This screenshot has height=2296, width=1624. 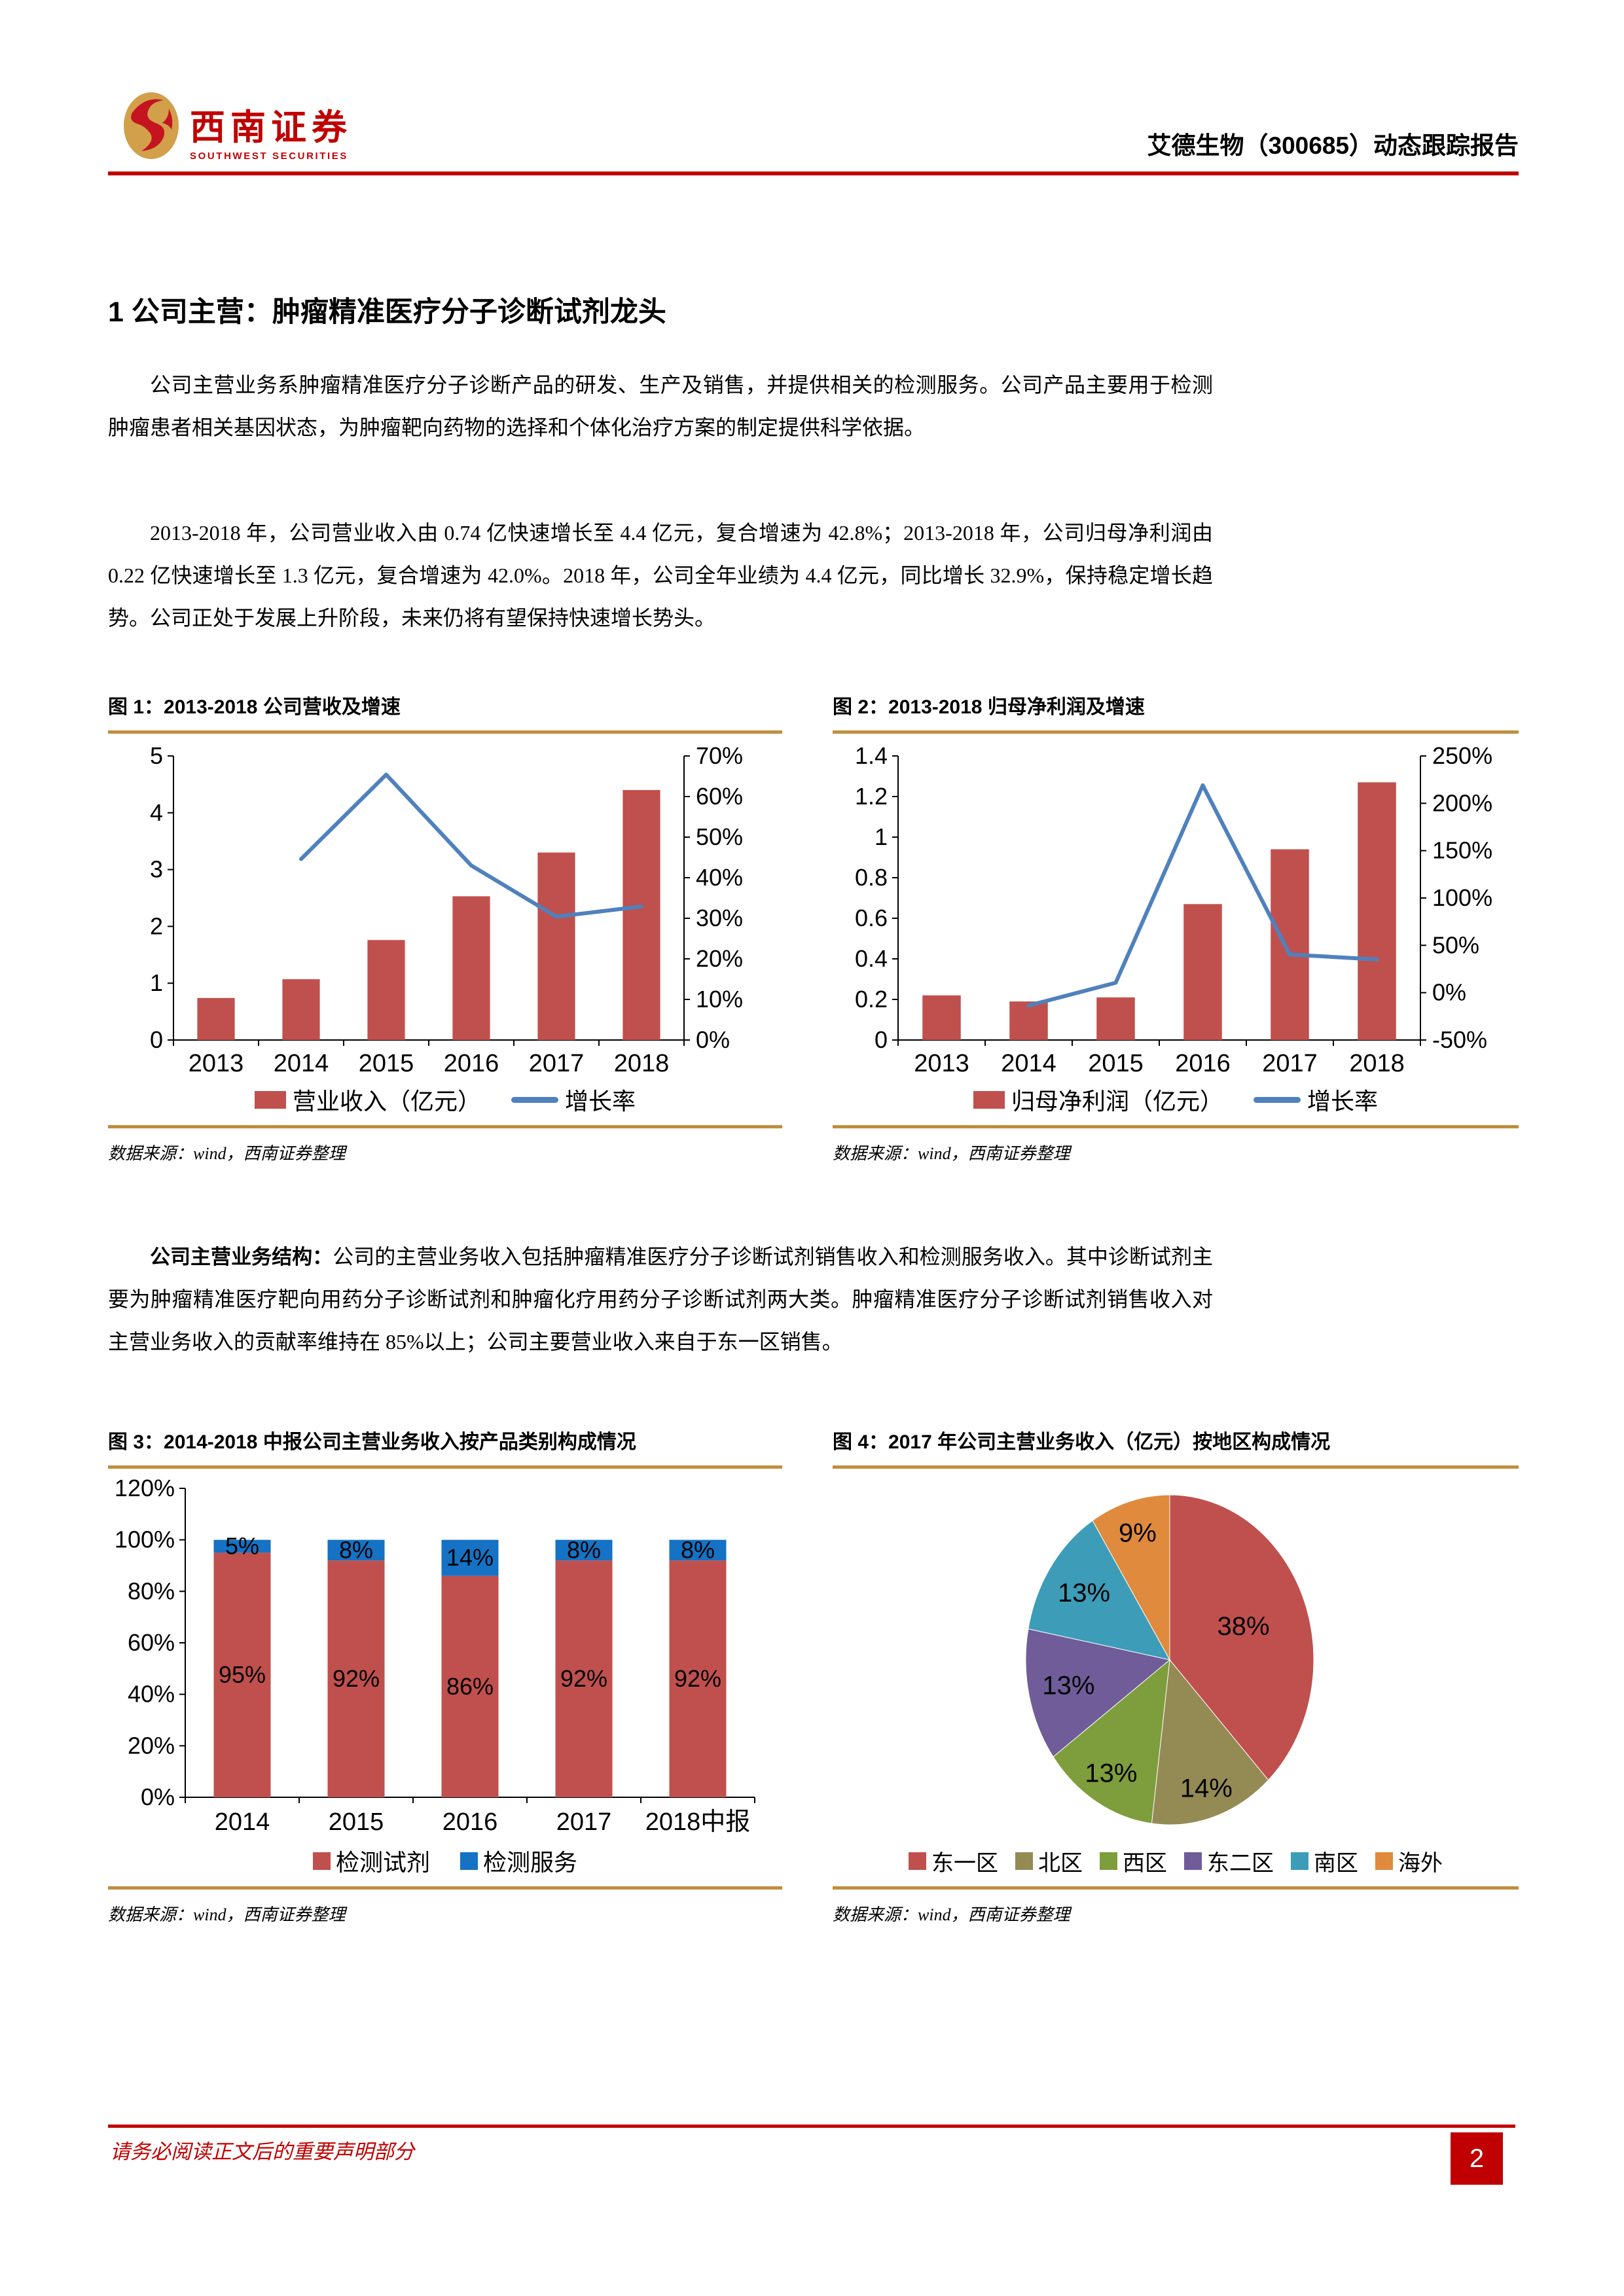 I want to click on figure-2-legend: 归母净利润（亿元） 增长率, so click(x=1176, y=1099).